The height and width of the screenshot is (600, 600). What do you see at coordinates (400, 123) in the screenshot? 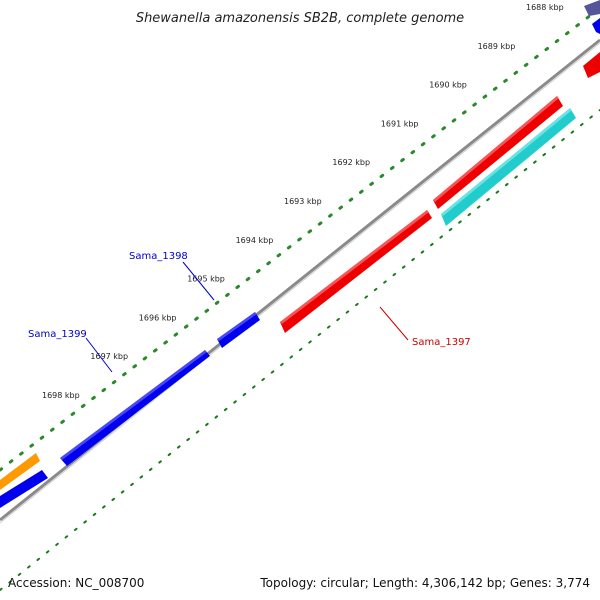
I see `tick-label: 1691 kbp` at bounding box center [400, 123].